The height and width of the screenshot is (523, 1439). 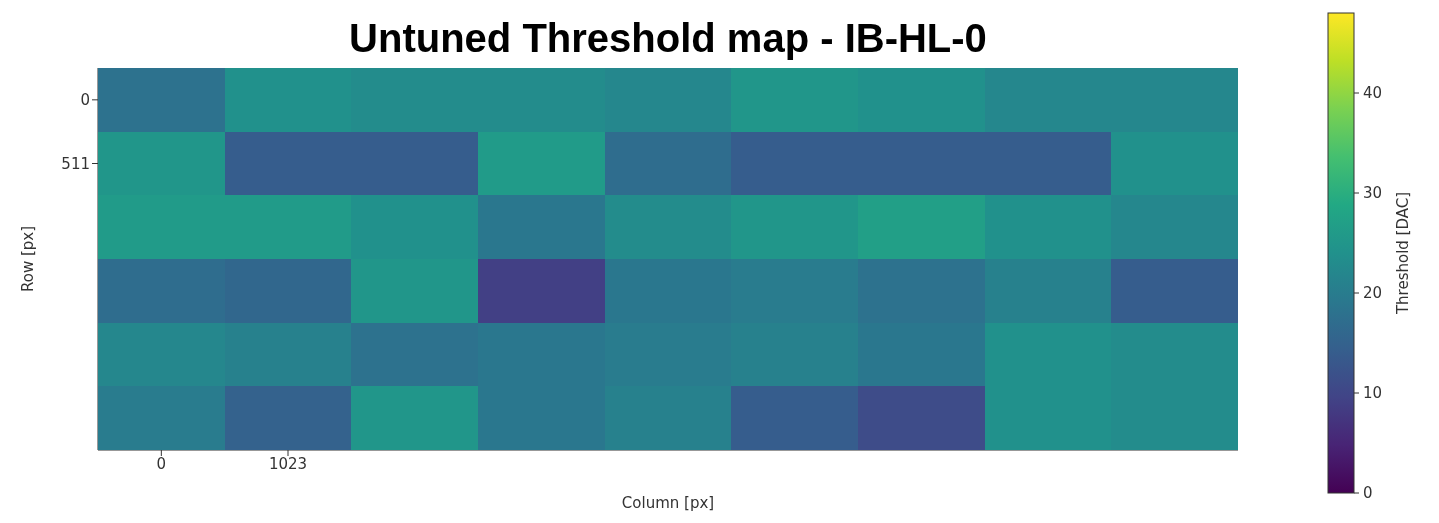 I want to click on color-bar-label: 20, so click(x=1373, y=293).